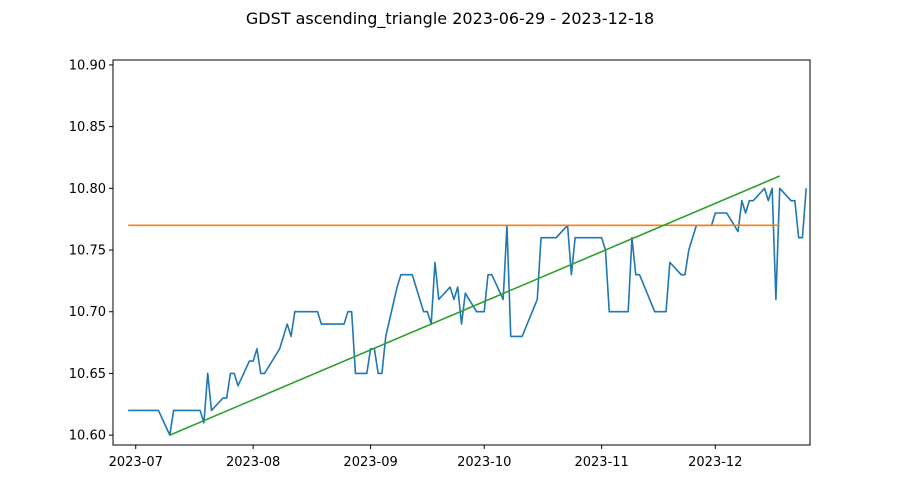  What do you see at coordinates (370, 462) in the screenshot?
I see `x-tick-label: 2023-09` at bounding box center [370, 462].